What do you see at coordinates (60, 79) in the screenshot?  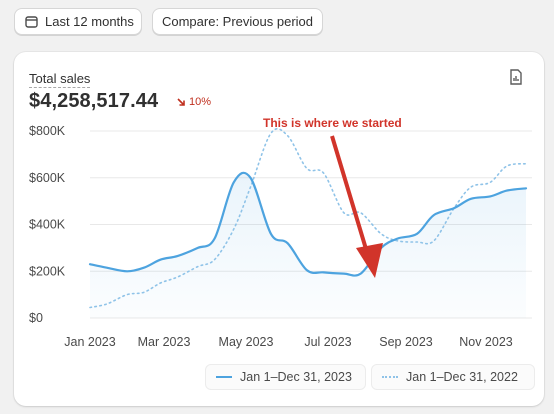 I see `metric-label: Total sales` at bounding box center [60, 79].